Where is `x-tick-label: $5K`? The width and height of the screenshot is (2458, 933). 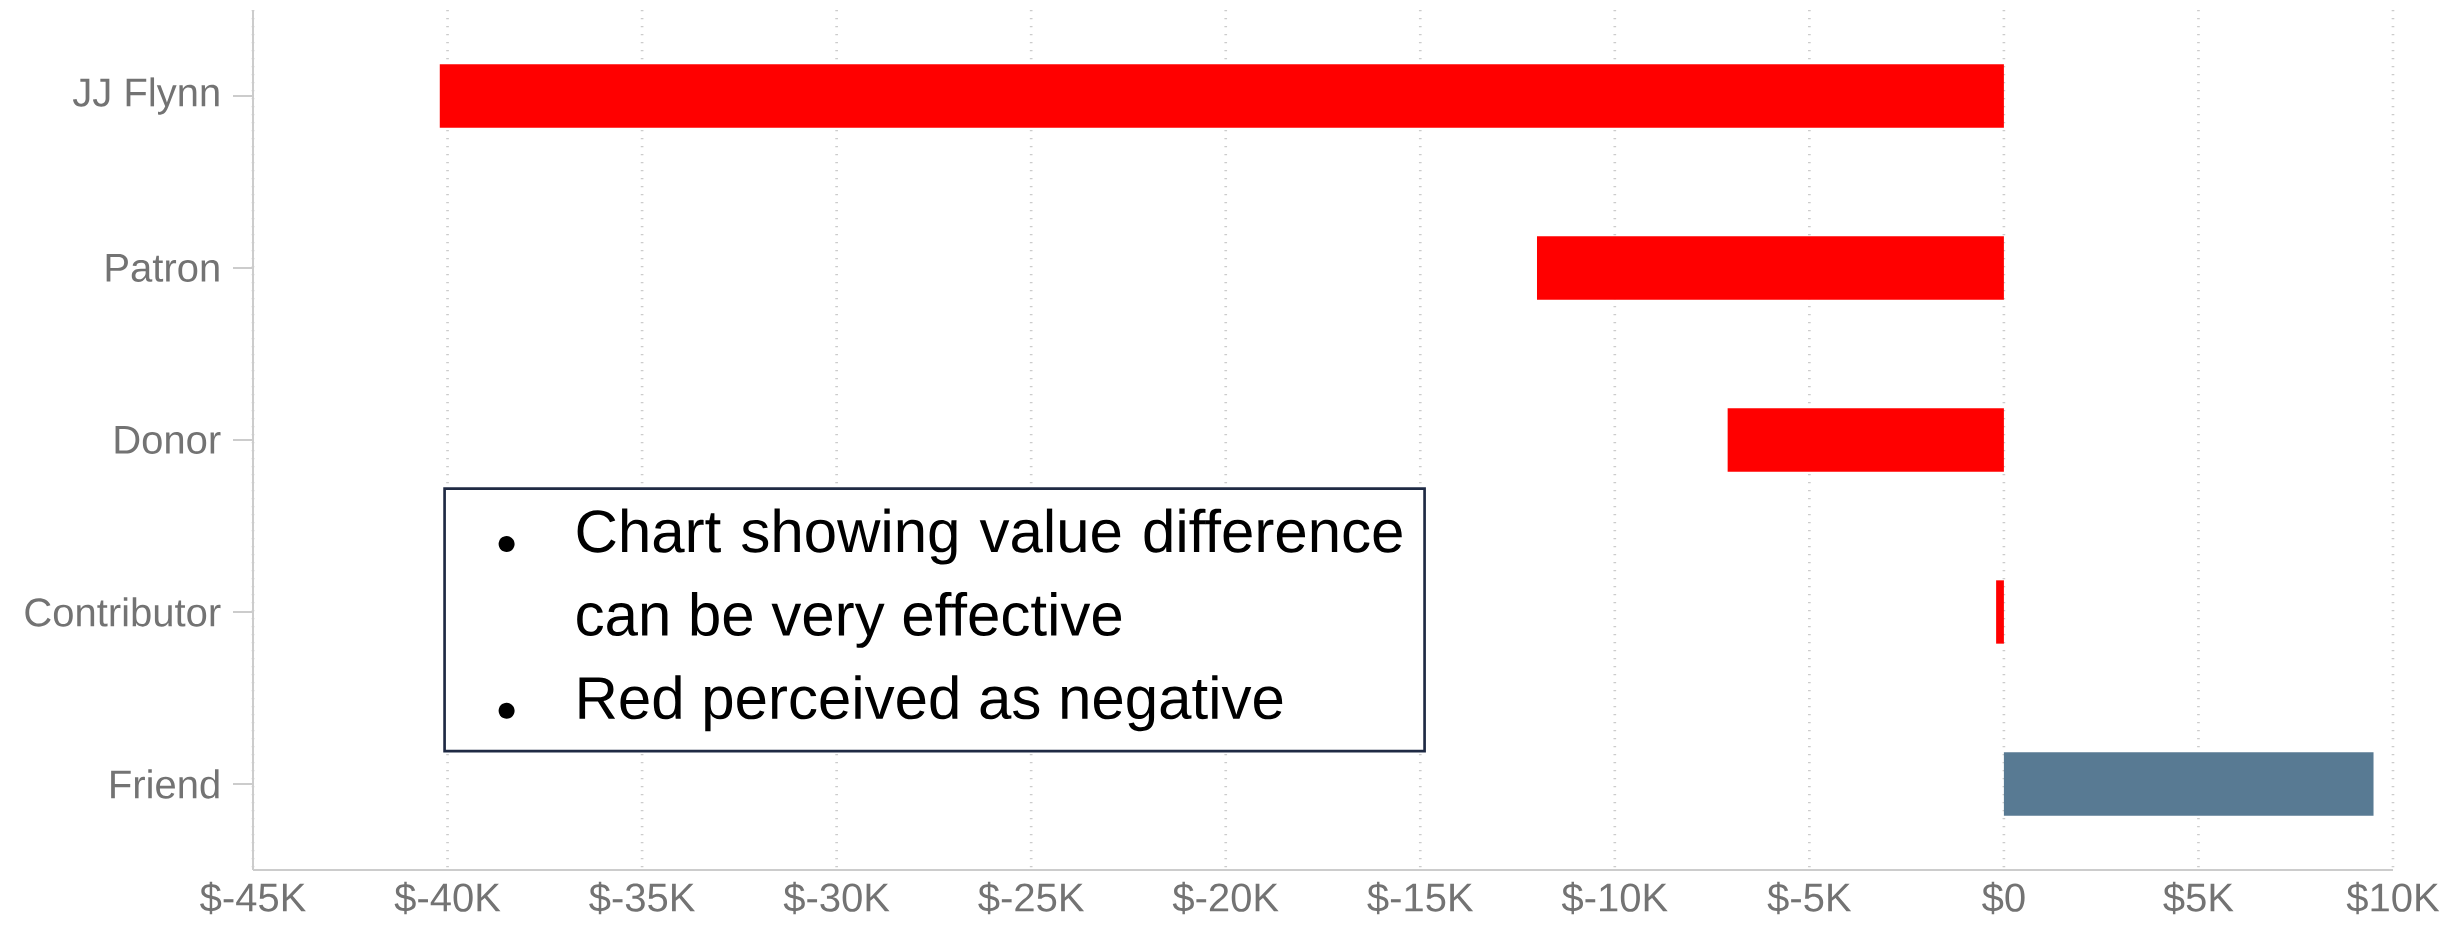
x-tick-label: $5K is located at coordinates (2198, 898).